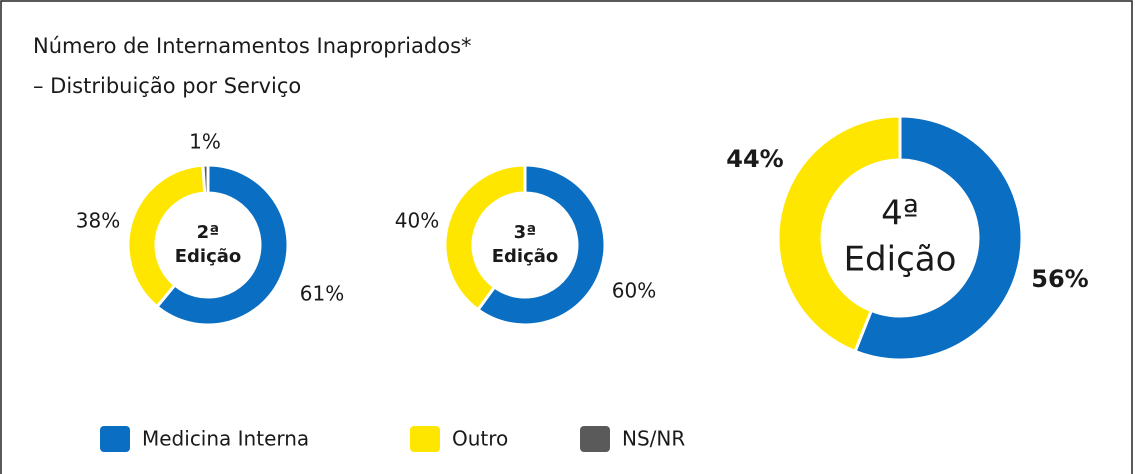  Describe the element at coordinates (417, 221) in the screenshot. I see `value-label: 40%` at that location.